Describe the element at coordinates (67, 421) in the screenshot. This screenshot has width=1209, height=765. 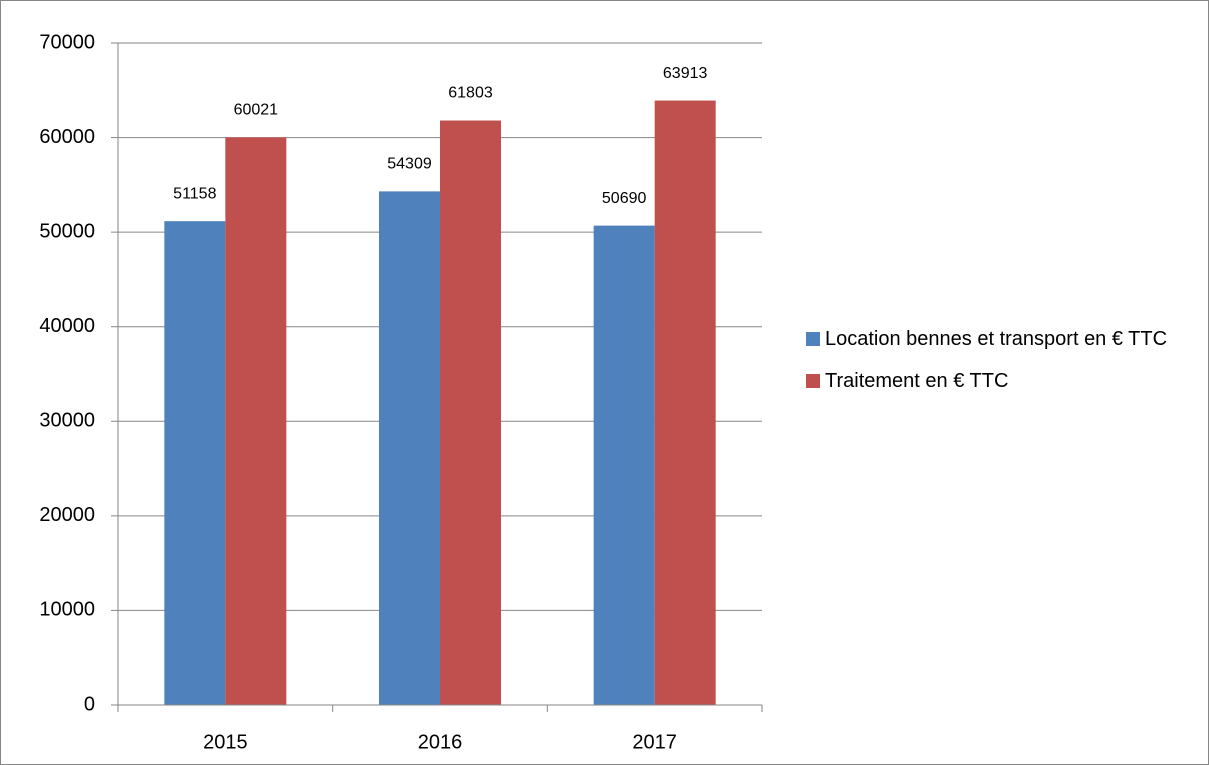
I see `y-tick-label: 30000` at that location.